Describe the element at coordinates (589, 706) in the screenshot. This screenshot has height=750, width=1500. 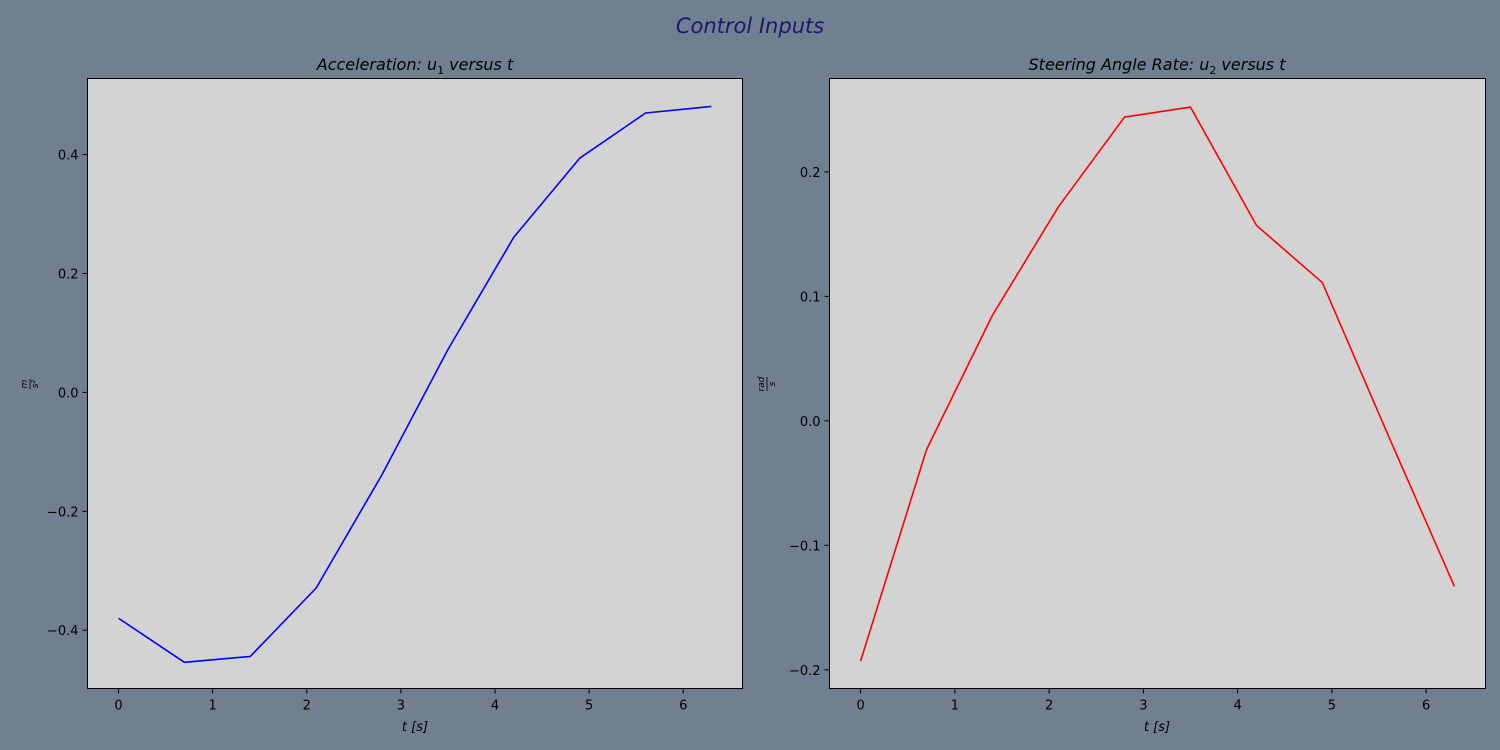
I see `acceleration-xtick-label: 5` at that location.